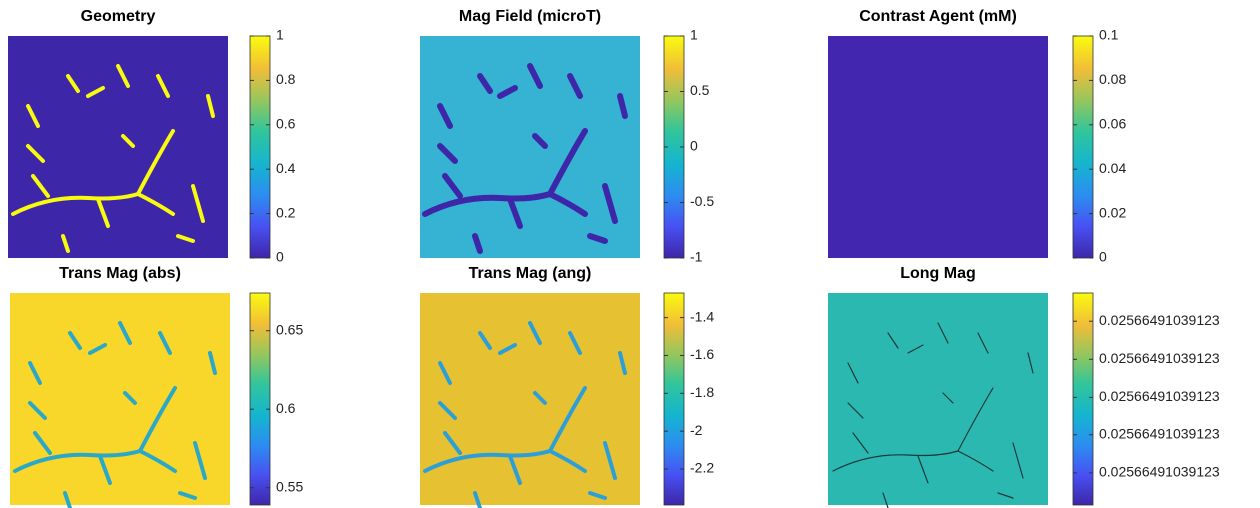  What do you see at coordinates (1112, 168) in the screenshot?
I see `colorbar-tick-label: 0.04` at bounding box center [1112, 168].